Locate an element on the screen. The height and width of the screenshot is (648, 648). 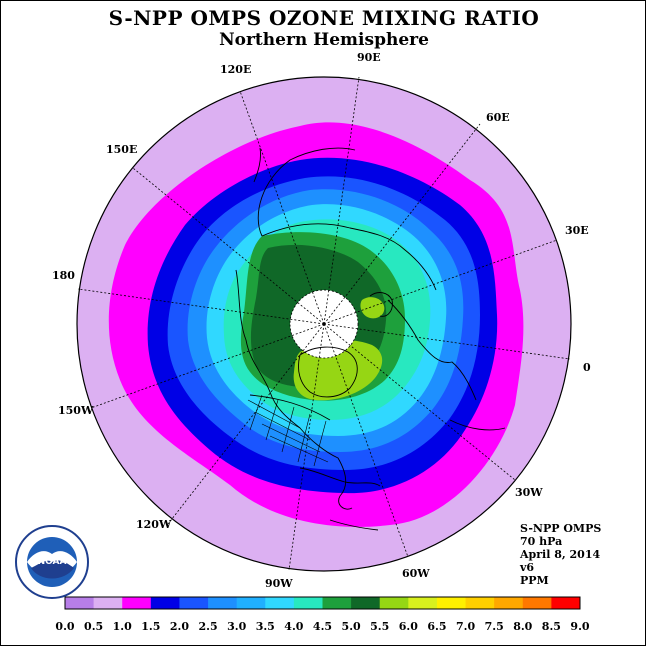
meridian-30W is located at coordinates (419, 402).